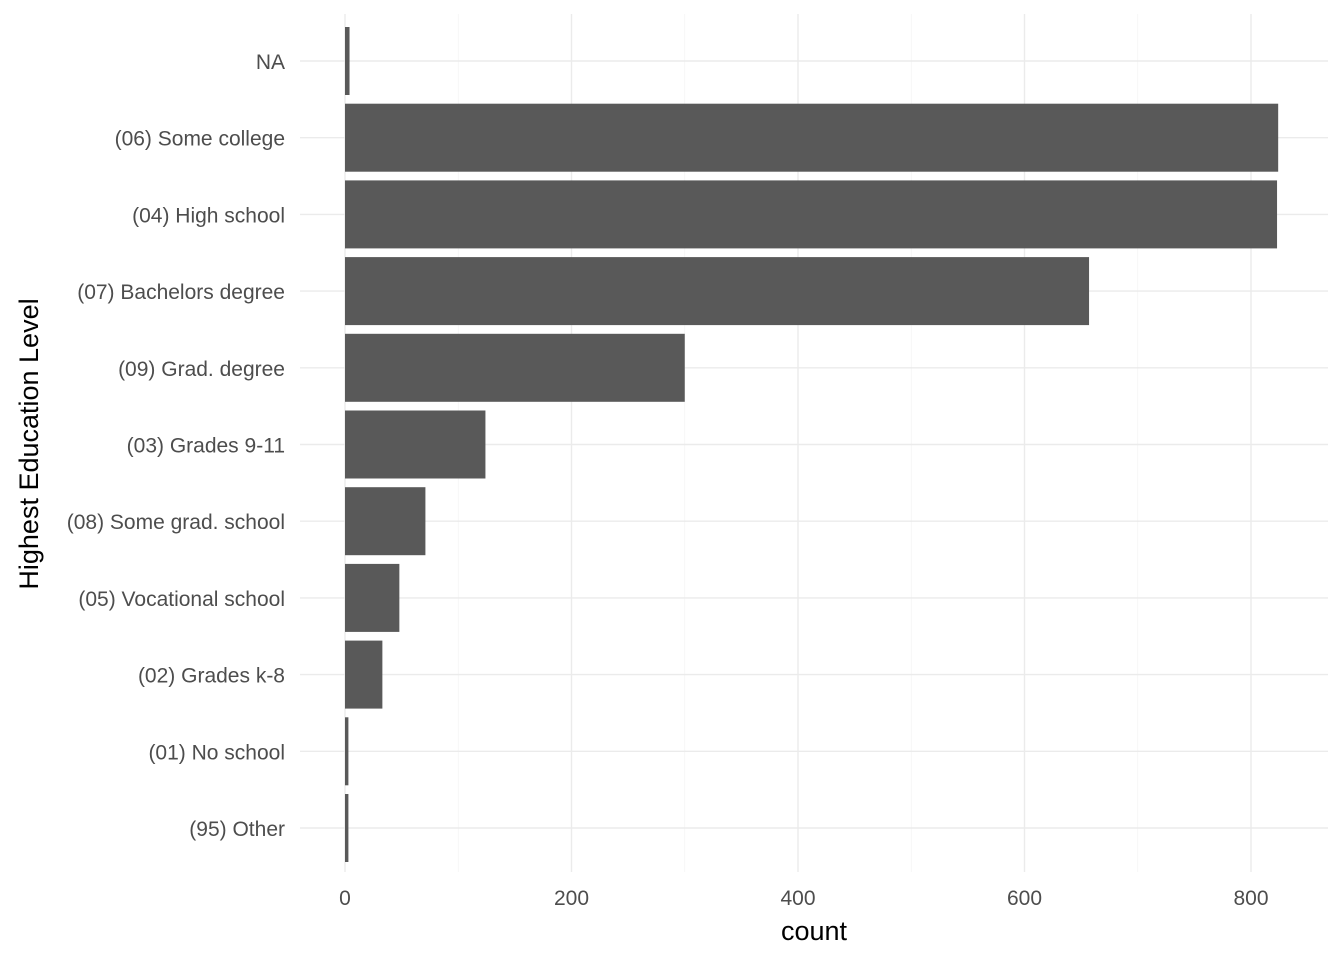 This screenshot has height=960, width=1344. Describe the element at coordinates (270, 62) in the screenshot. I see `y-tick-label: NA` at that location.